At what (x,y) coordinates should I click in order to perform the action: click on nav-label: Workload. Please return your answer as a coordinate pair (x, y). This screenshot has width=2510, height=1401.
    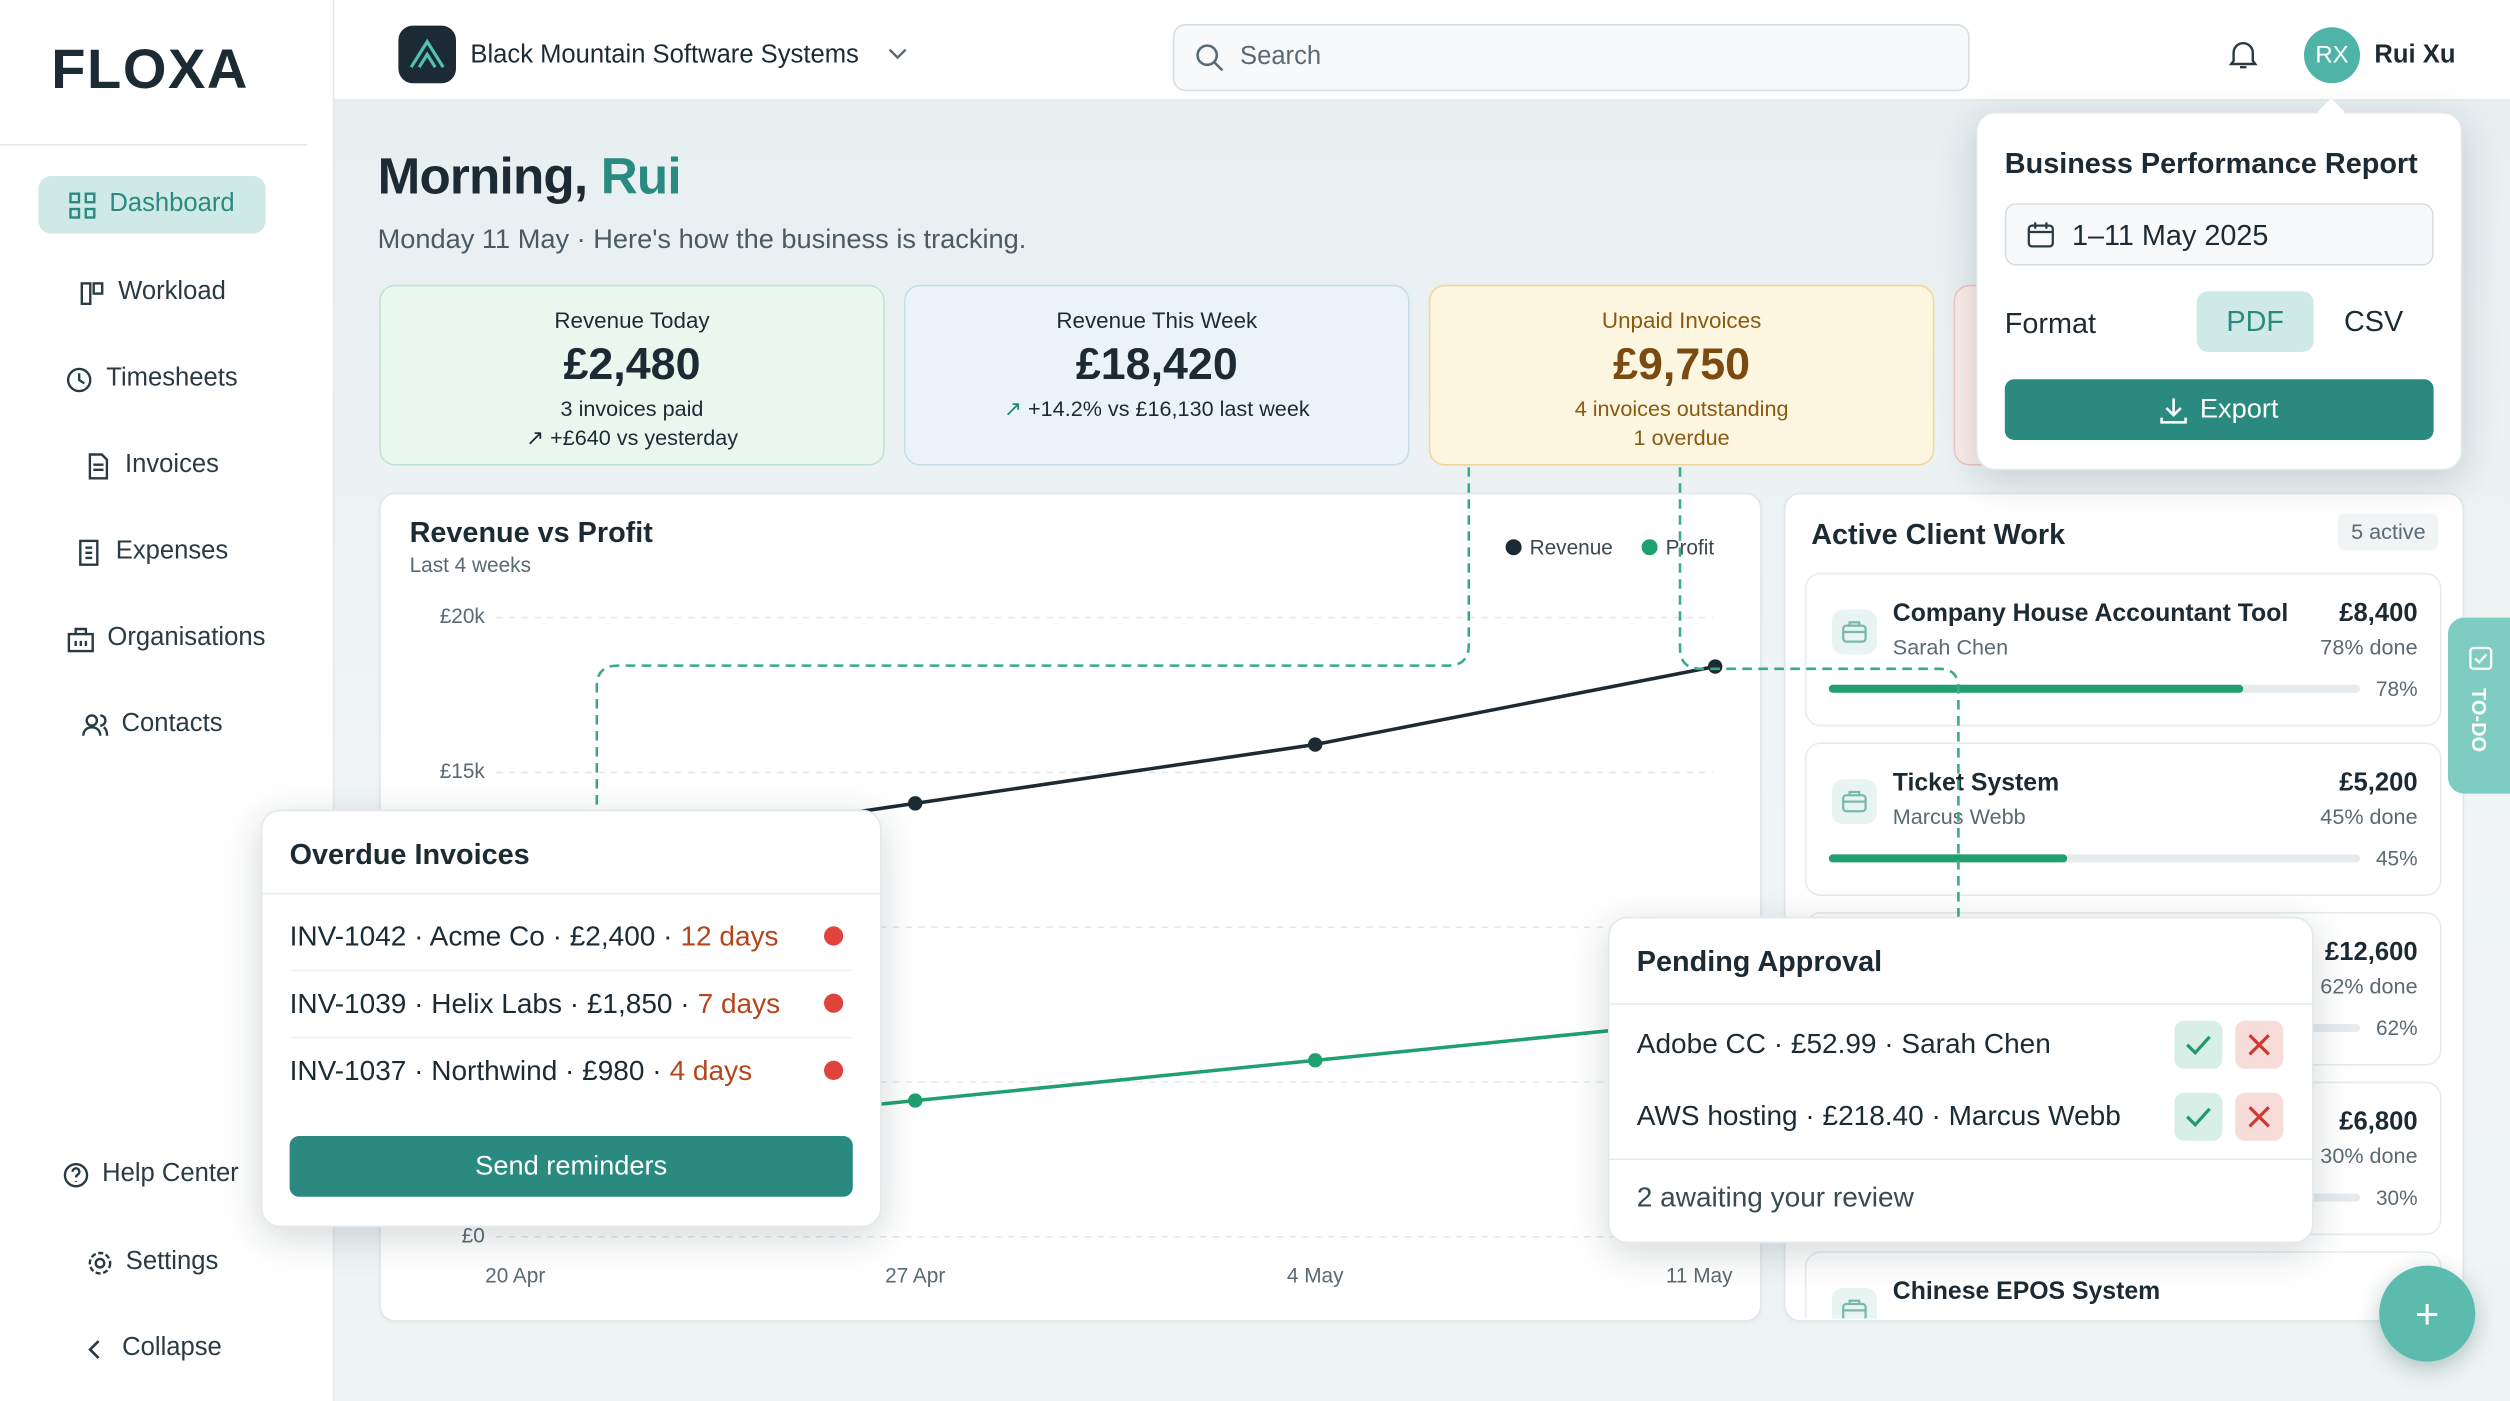
    Looking at the image, I should click on (172, 292).